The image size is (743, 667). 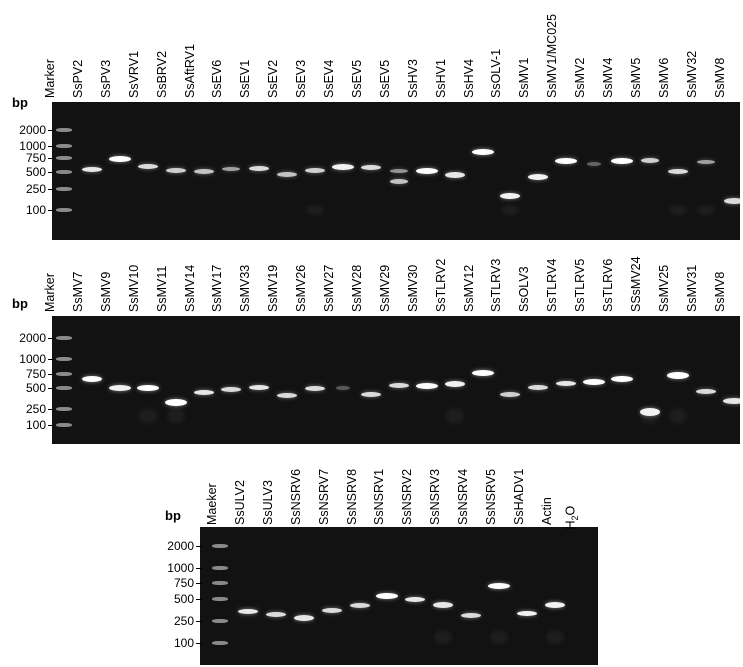 What do you see at coordinates (217, 288) in the screenshot?
I see `lane-label: SsMV17` at bounding box center [217, 288].